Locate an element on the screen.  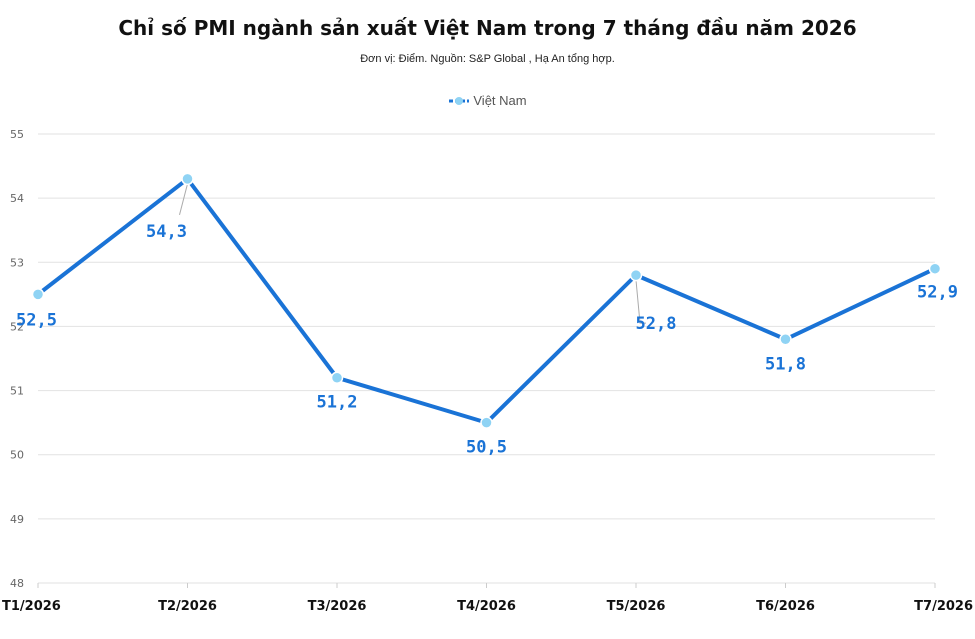
x-tick-label: T3/2026 is located at coordinates (337, 606).